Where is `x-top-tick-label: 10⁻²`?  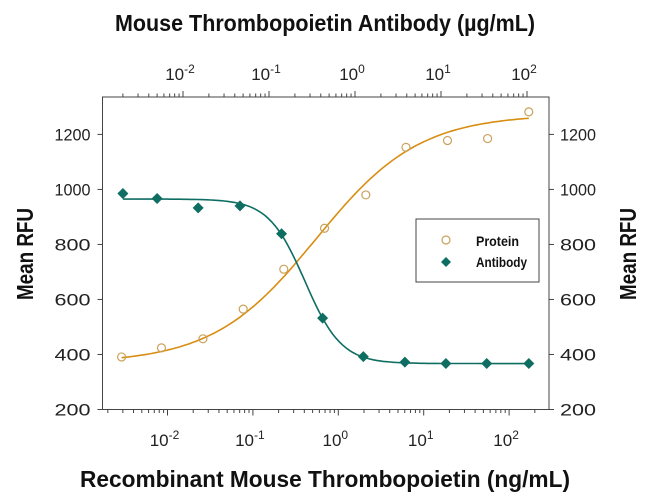
x-top-tick-label: 10⁻² is located at coordinates (180, 73).